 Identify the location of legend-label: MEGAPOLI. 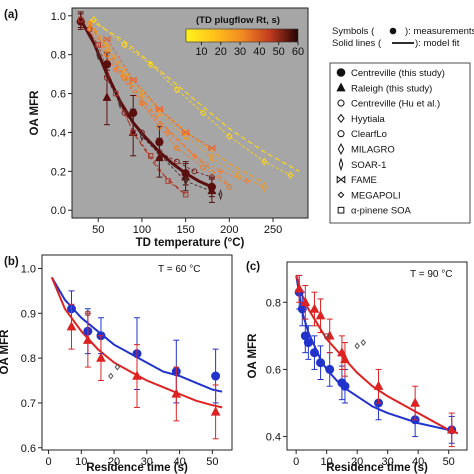
(376, 195).